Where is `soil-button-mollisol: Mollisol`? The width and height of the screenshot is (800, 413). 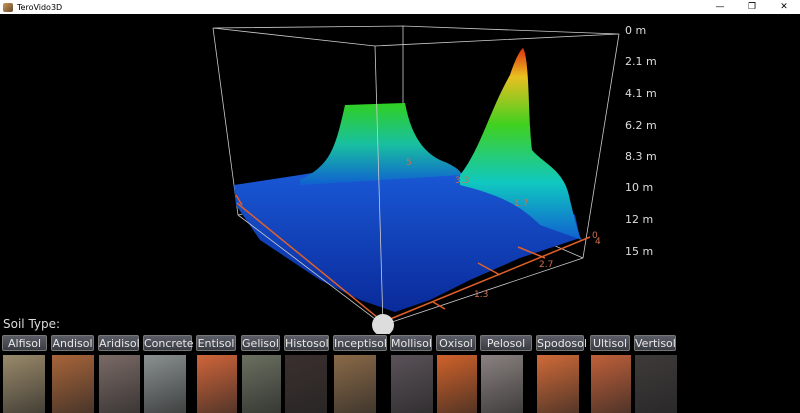 soil-button-mollisol: Mollisol is located at coordinates (411, 343).